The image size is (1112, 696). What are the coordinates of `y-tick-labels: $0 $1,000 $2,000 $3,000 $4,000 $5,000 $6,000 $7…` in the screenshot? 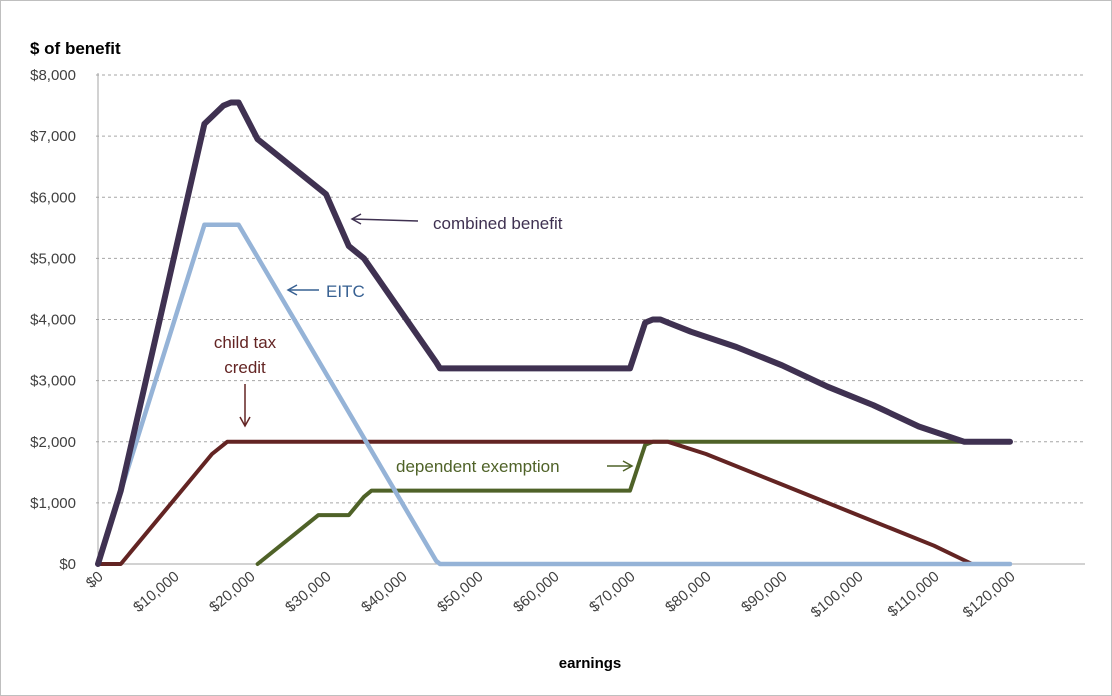 It's located at (53, 320).